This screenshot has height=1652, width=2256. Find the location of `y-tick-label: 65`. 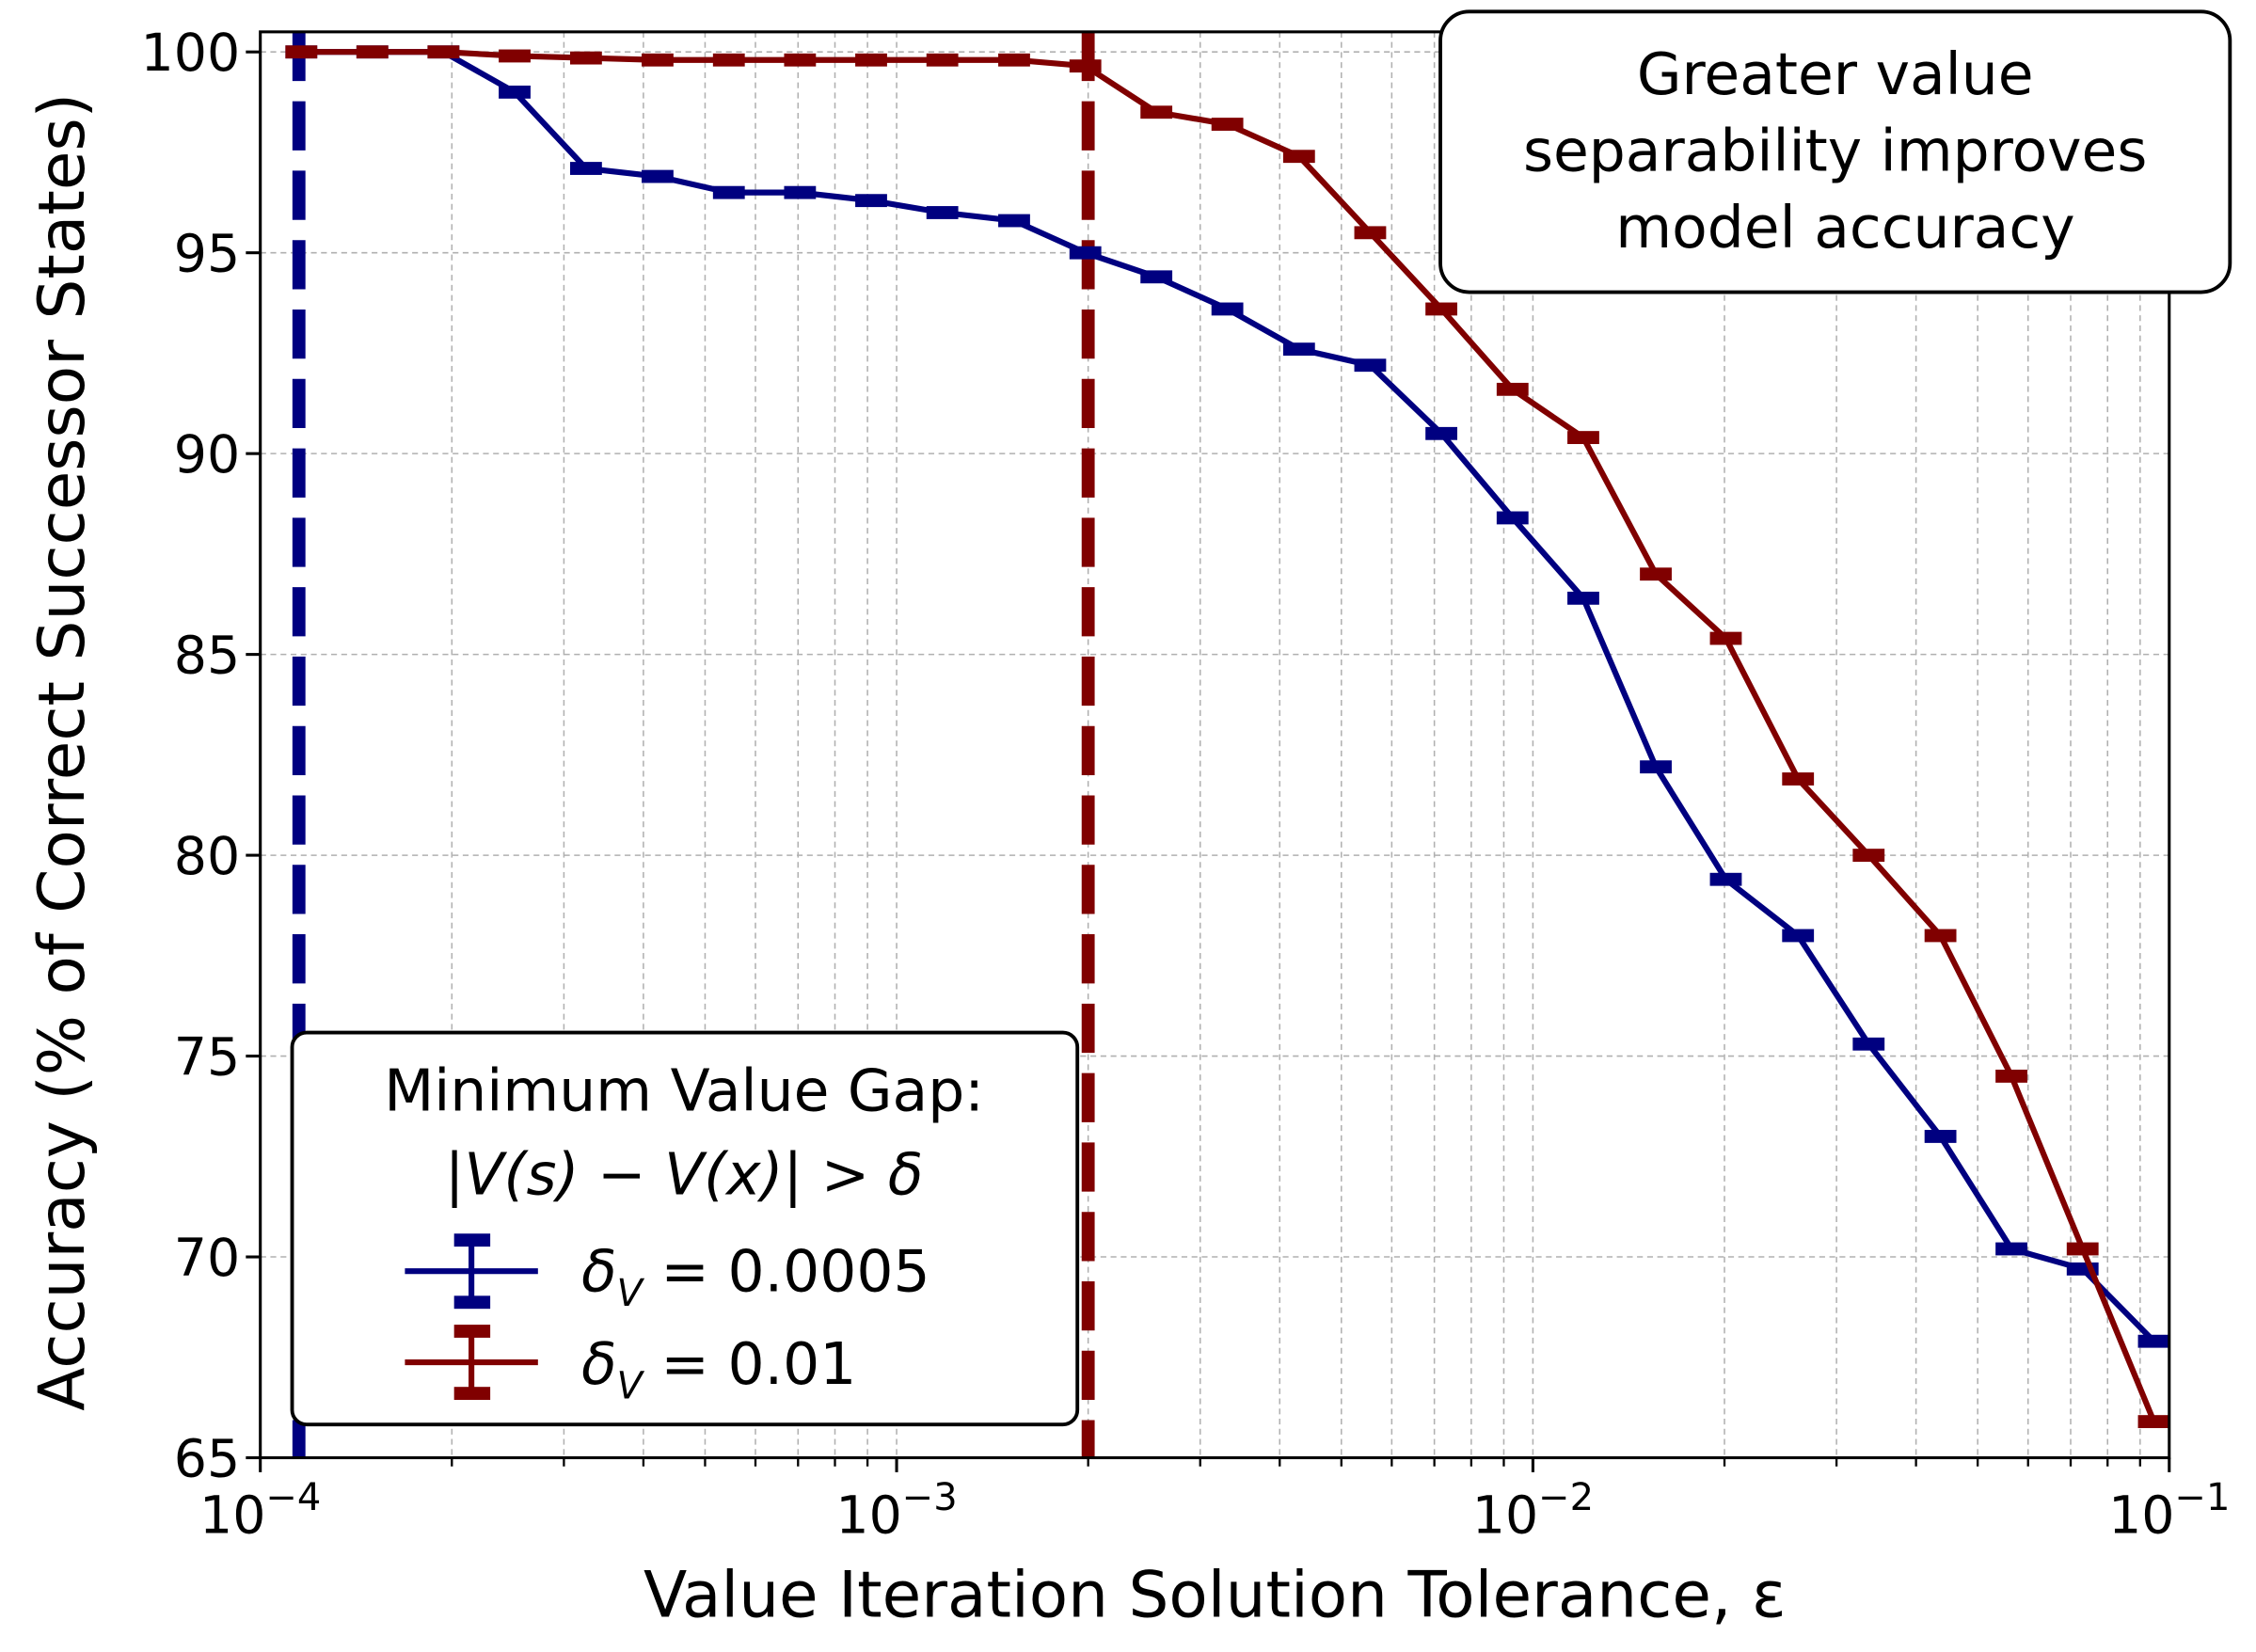

y-tick-label: 65 is located at coordinates (207, 1460).